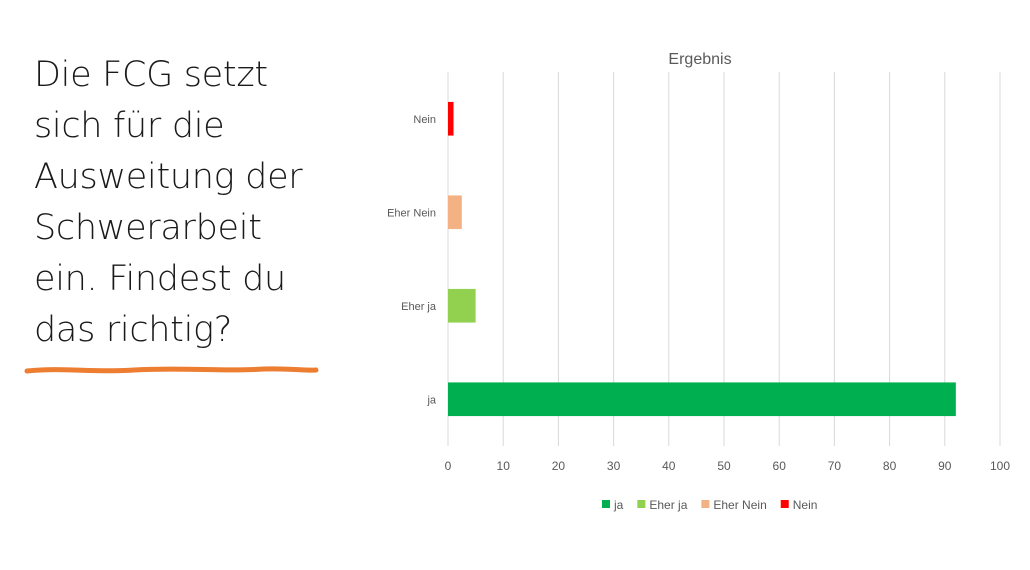  What do you see at coordinates (699, 59) in the screenshot?
I see `chart-title: Ergebnis` at bounding box center [699, 59].